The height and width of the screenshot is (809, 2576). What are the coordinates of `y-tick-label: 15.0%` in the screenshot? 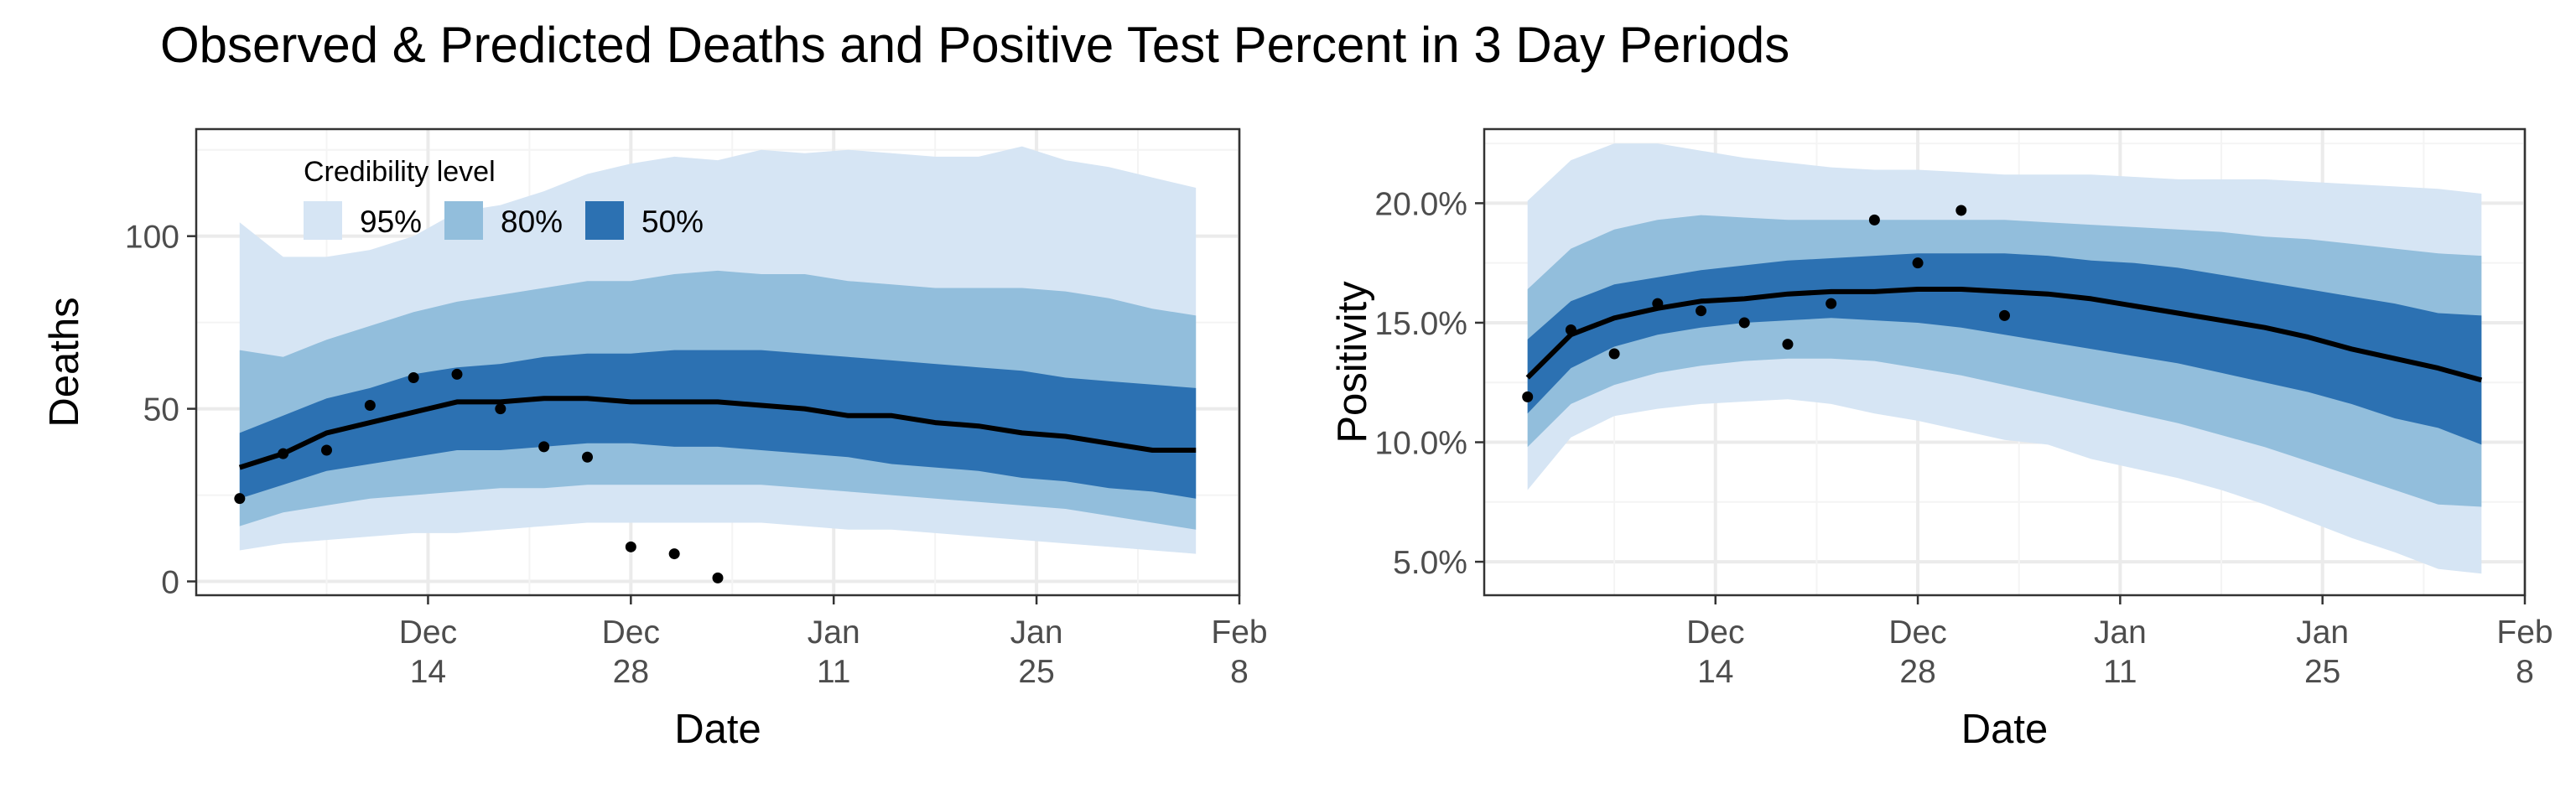 It's located at (1420, 324).